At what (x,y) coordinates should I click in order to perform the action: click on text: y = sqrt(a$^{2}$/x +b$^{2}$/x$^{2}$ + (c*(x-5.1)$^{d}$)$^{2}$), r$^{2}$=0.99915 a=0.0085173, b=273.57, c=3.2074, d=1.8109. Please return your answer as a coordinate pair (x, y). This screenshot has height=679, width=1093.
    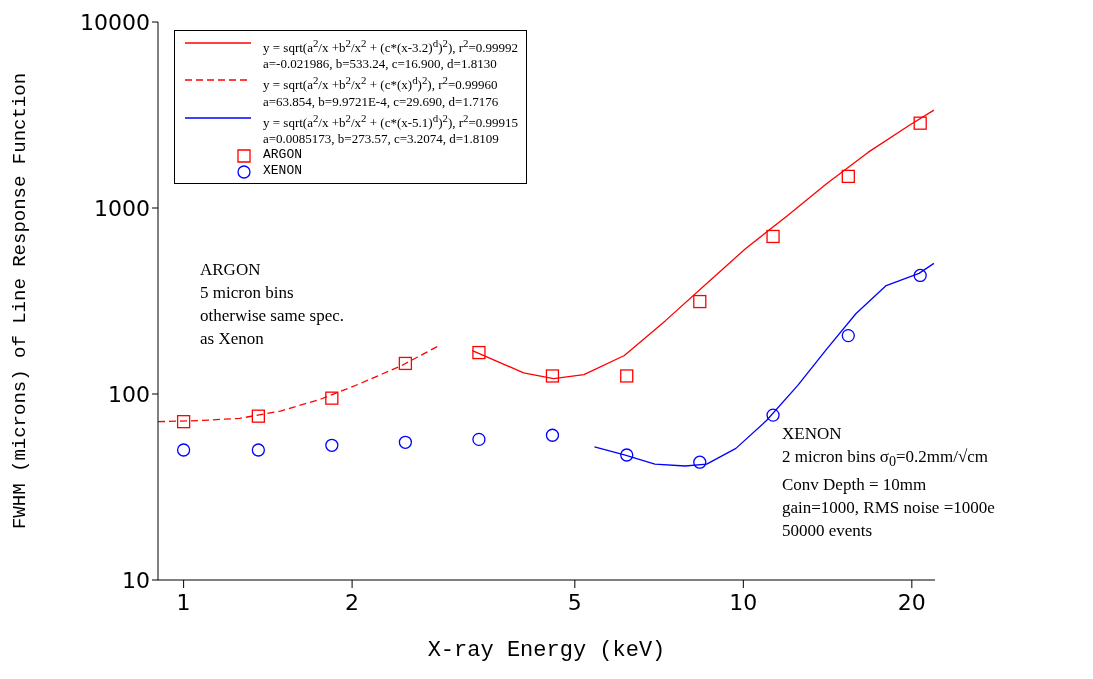
    Looking at the image, I should click on (391, 128).